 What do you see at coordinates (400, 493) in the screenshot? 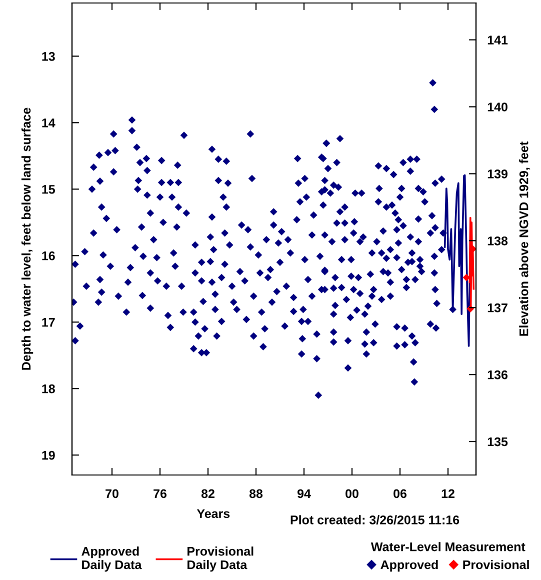
I see `x-tick-label: 06` at bounding box center [400, 493].